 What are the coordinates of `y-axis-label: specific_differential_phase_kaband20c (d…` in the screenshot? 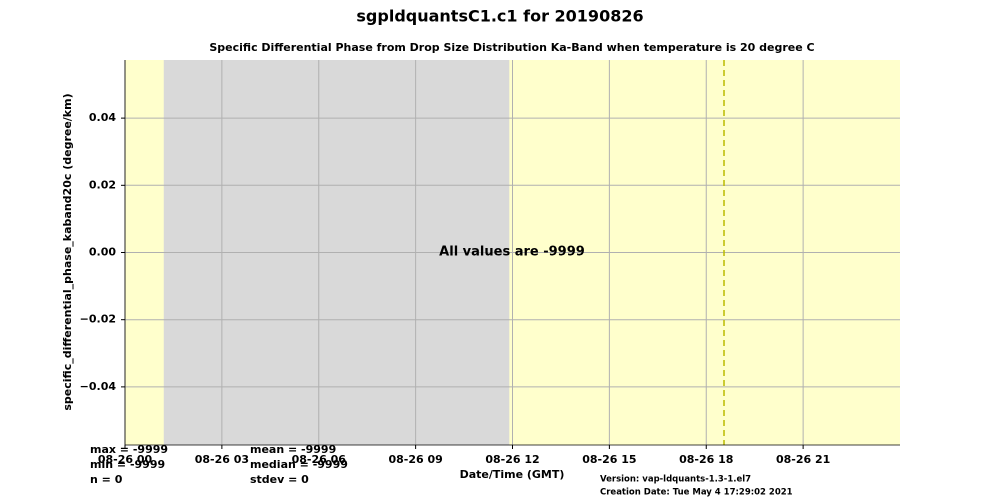 It's located at (67, 251).